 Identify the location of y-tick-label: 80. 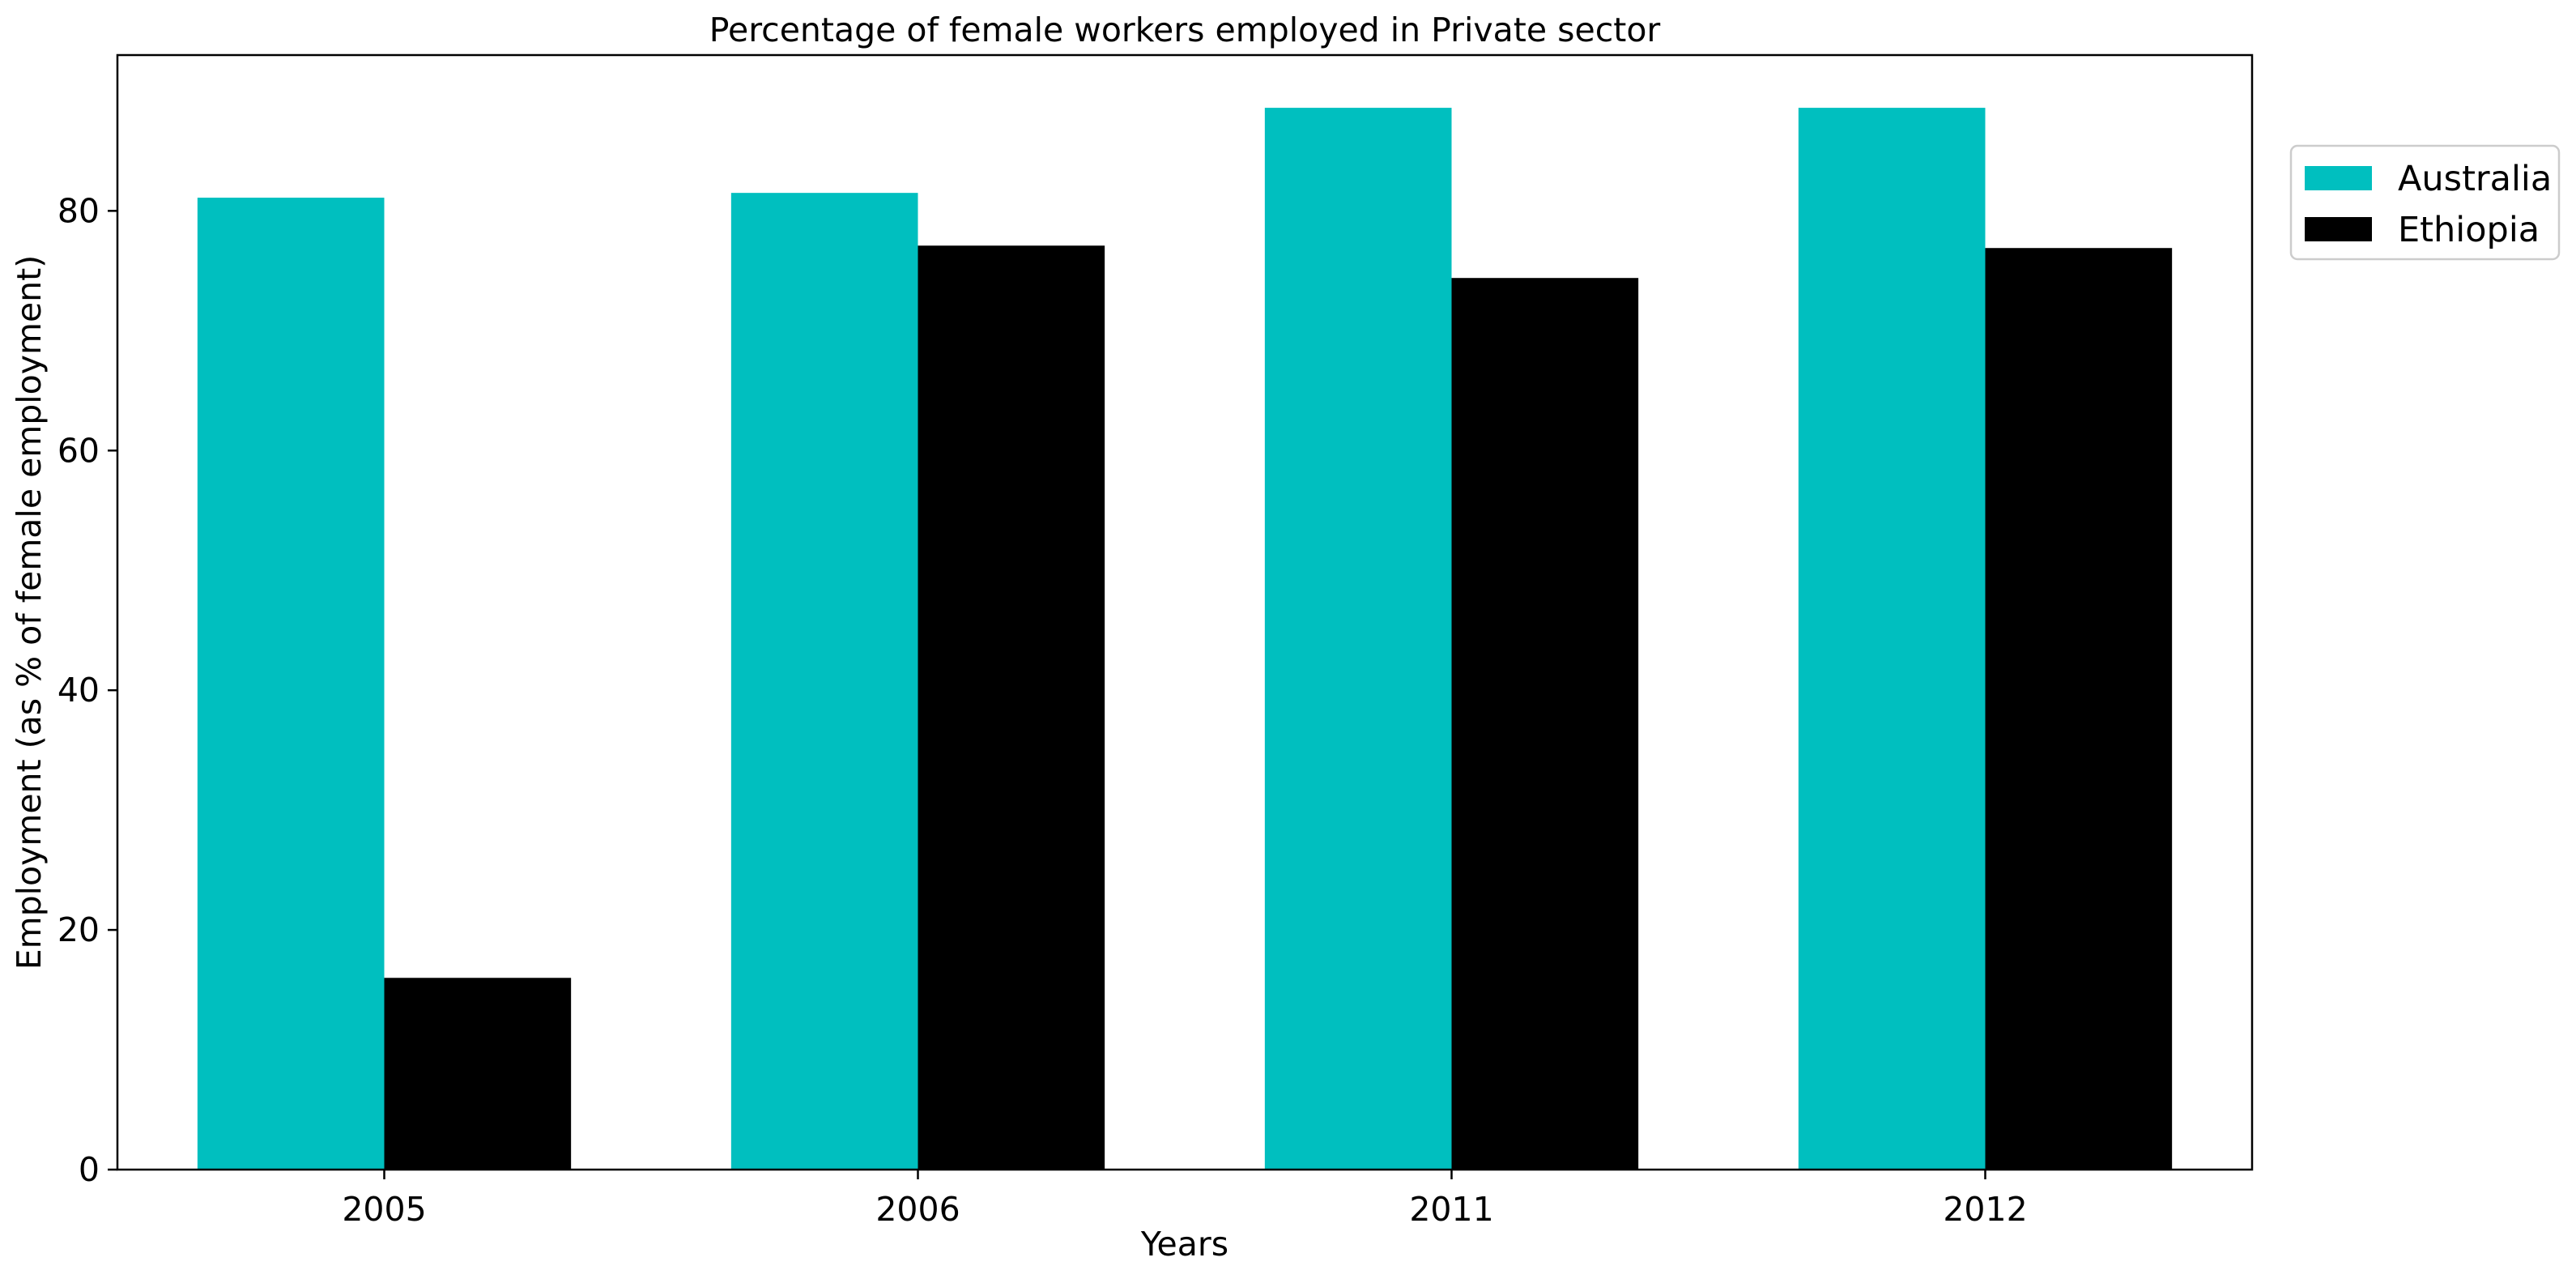
(78, 210).